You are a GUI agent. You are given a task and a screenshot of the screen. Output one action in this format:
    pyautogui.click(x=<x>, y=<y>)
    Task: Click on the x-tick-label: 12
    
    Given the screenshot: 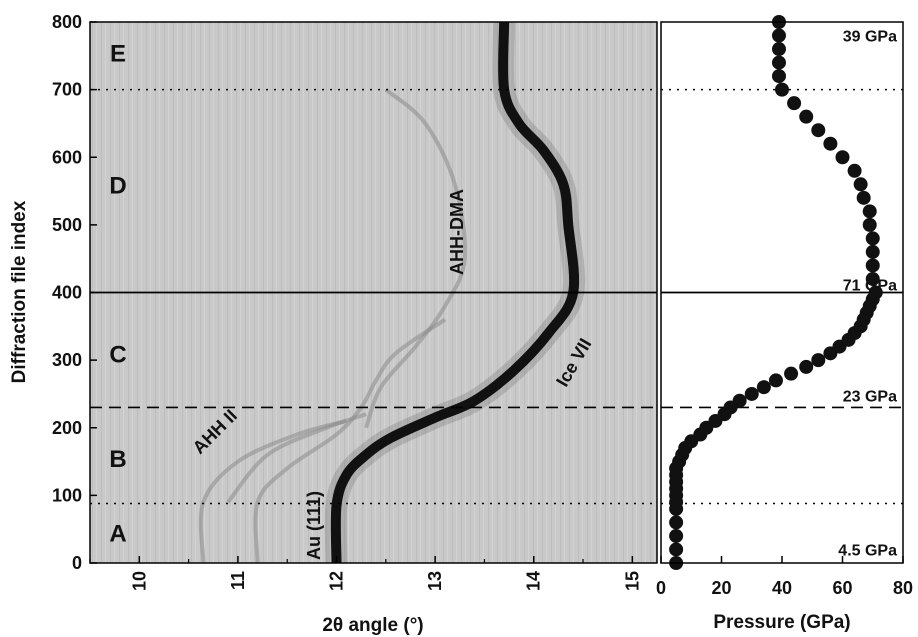 What is the action you would take?
    pyautogui.click(x=337, y=581)
    